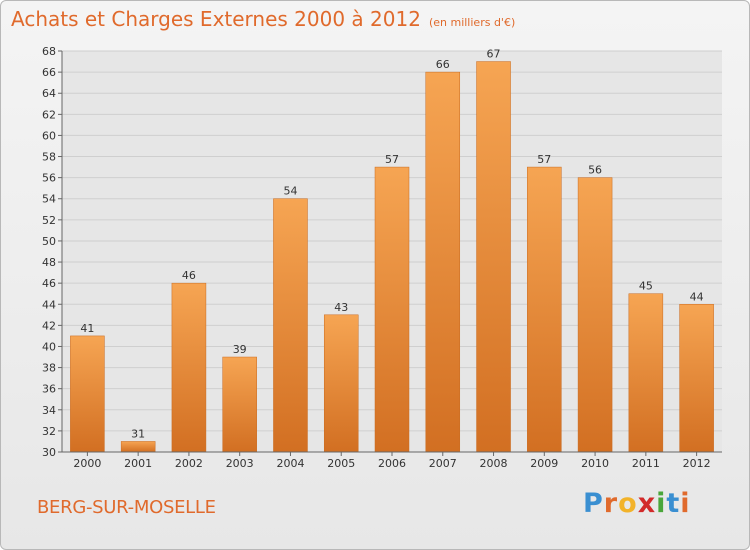 Image resolution: width=750 pixels, height=550 pixels. I want to click on y-tick-label: 36, so click(49, 389).